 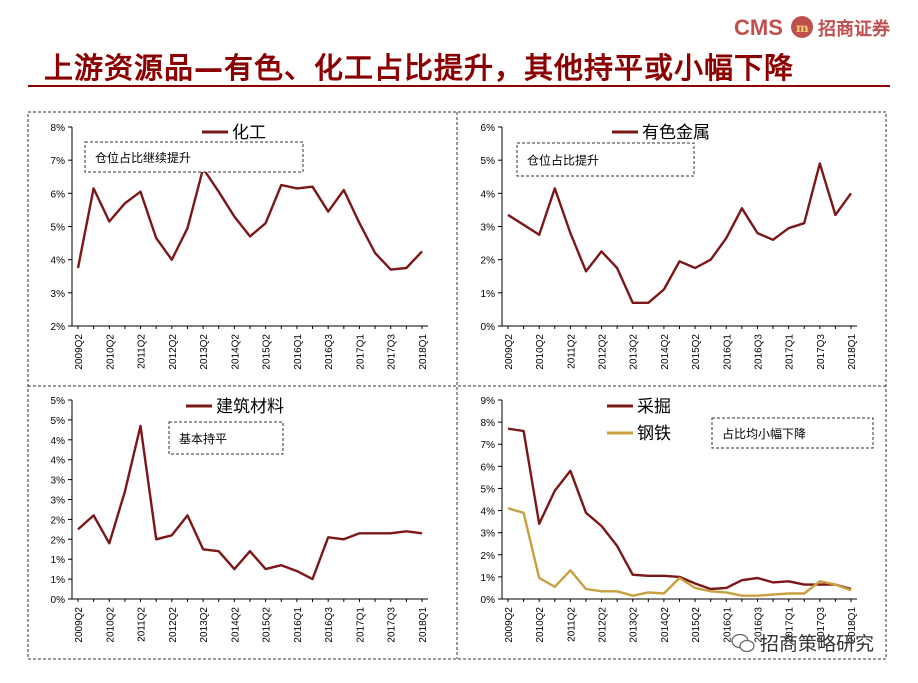 I want to click on y-tick-label: 9%, so click(x=488, y=401).